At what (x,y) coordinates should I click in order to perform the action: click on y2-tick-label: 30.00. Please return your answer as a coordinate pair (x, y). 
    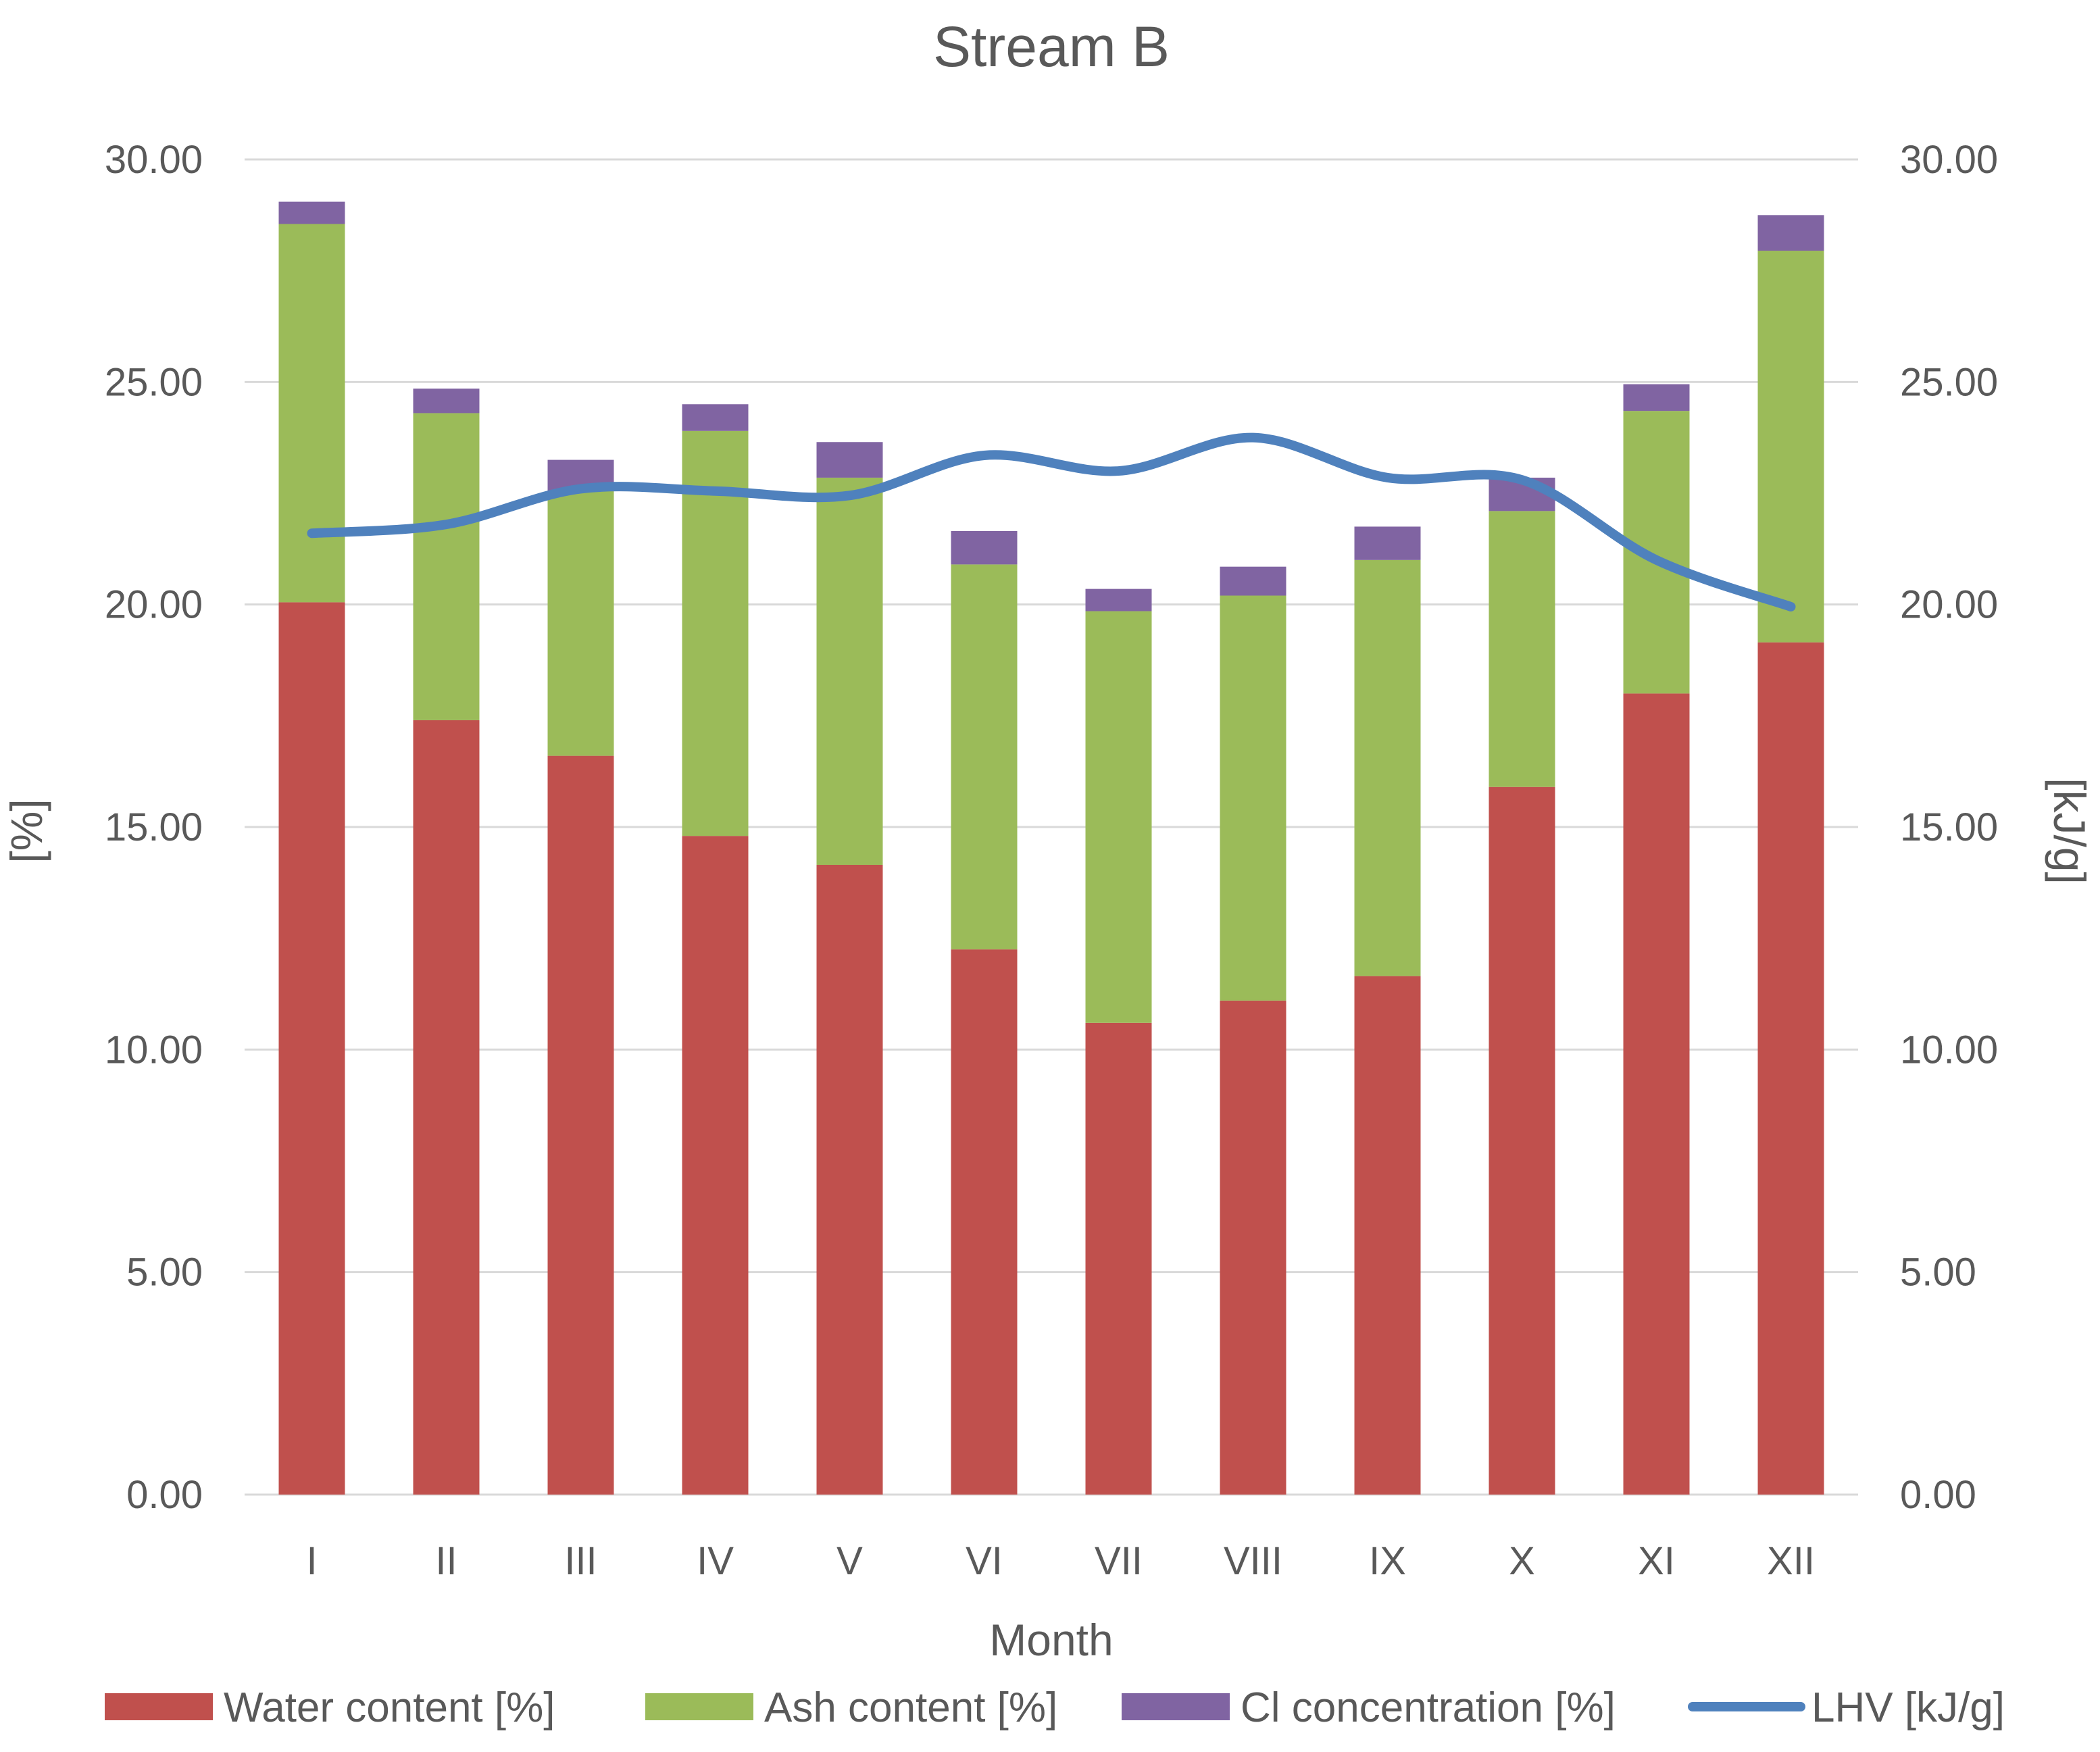
    Looking at the image, I should click on (1949, 160).